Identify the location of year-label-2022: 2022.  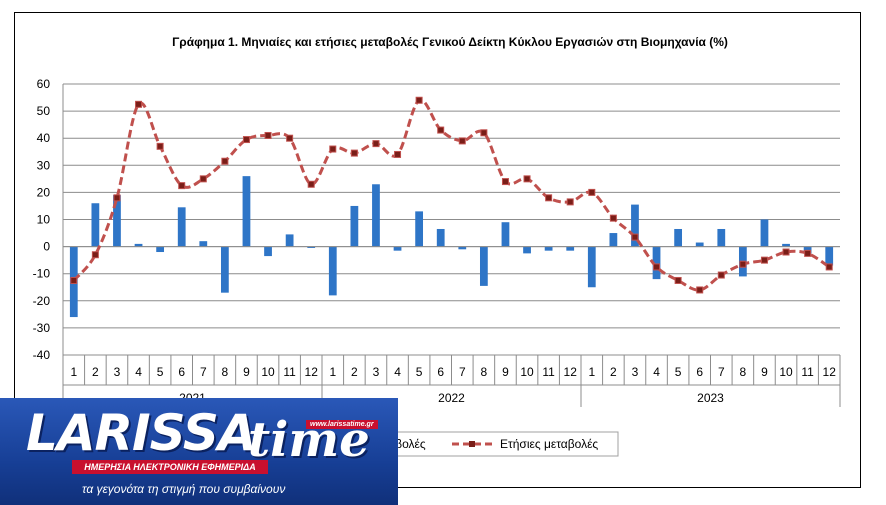
(451, 398).